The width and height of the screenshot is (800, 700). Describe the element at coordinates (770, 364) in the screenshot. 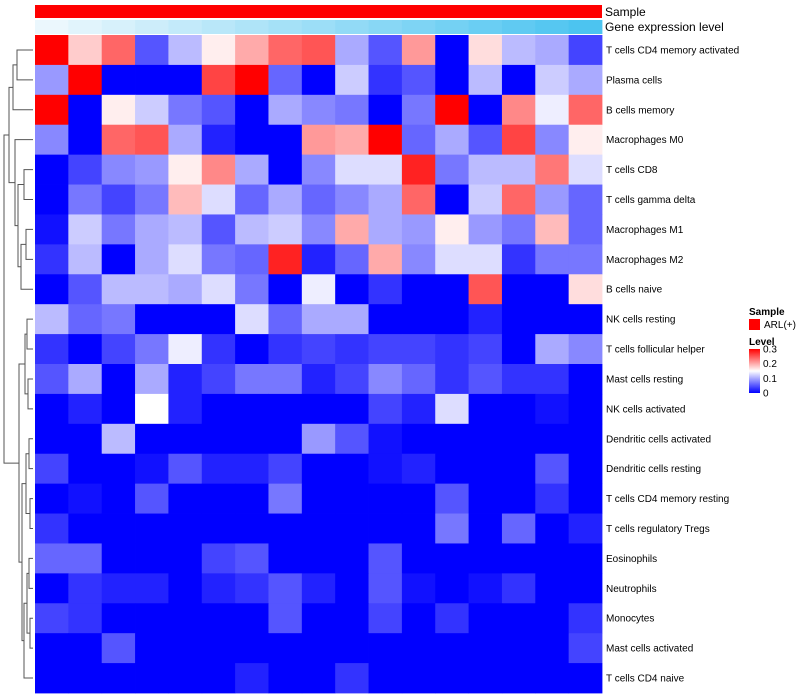

I see `legend-level-tick-label: 0.2` at that location.